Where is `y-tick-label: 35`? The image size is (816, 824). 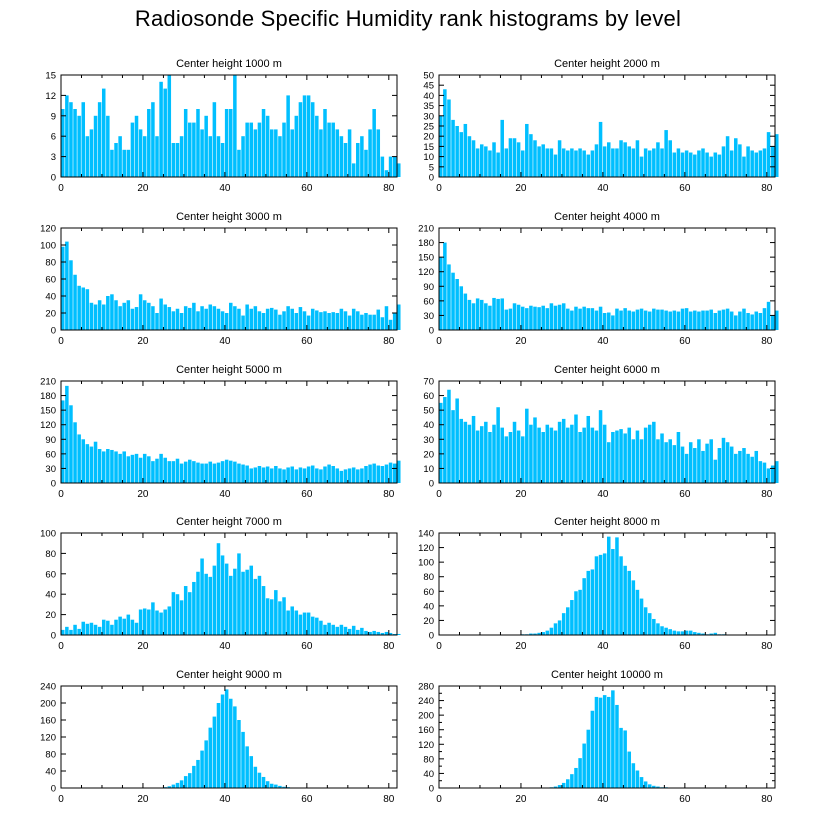
y-tick-label: 35 is located at coordinates (428, 106).